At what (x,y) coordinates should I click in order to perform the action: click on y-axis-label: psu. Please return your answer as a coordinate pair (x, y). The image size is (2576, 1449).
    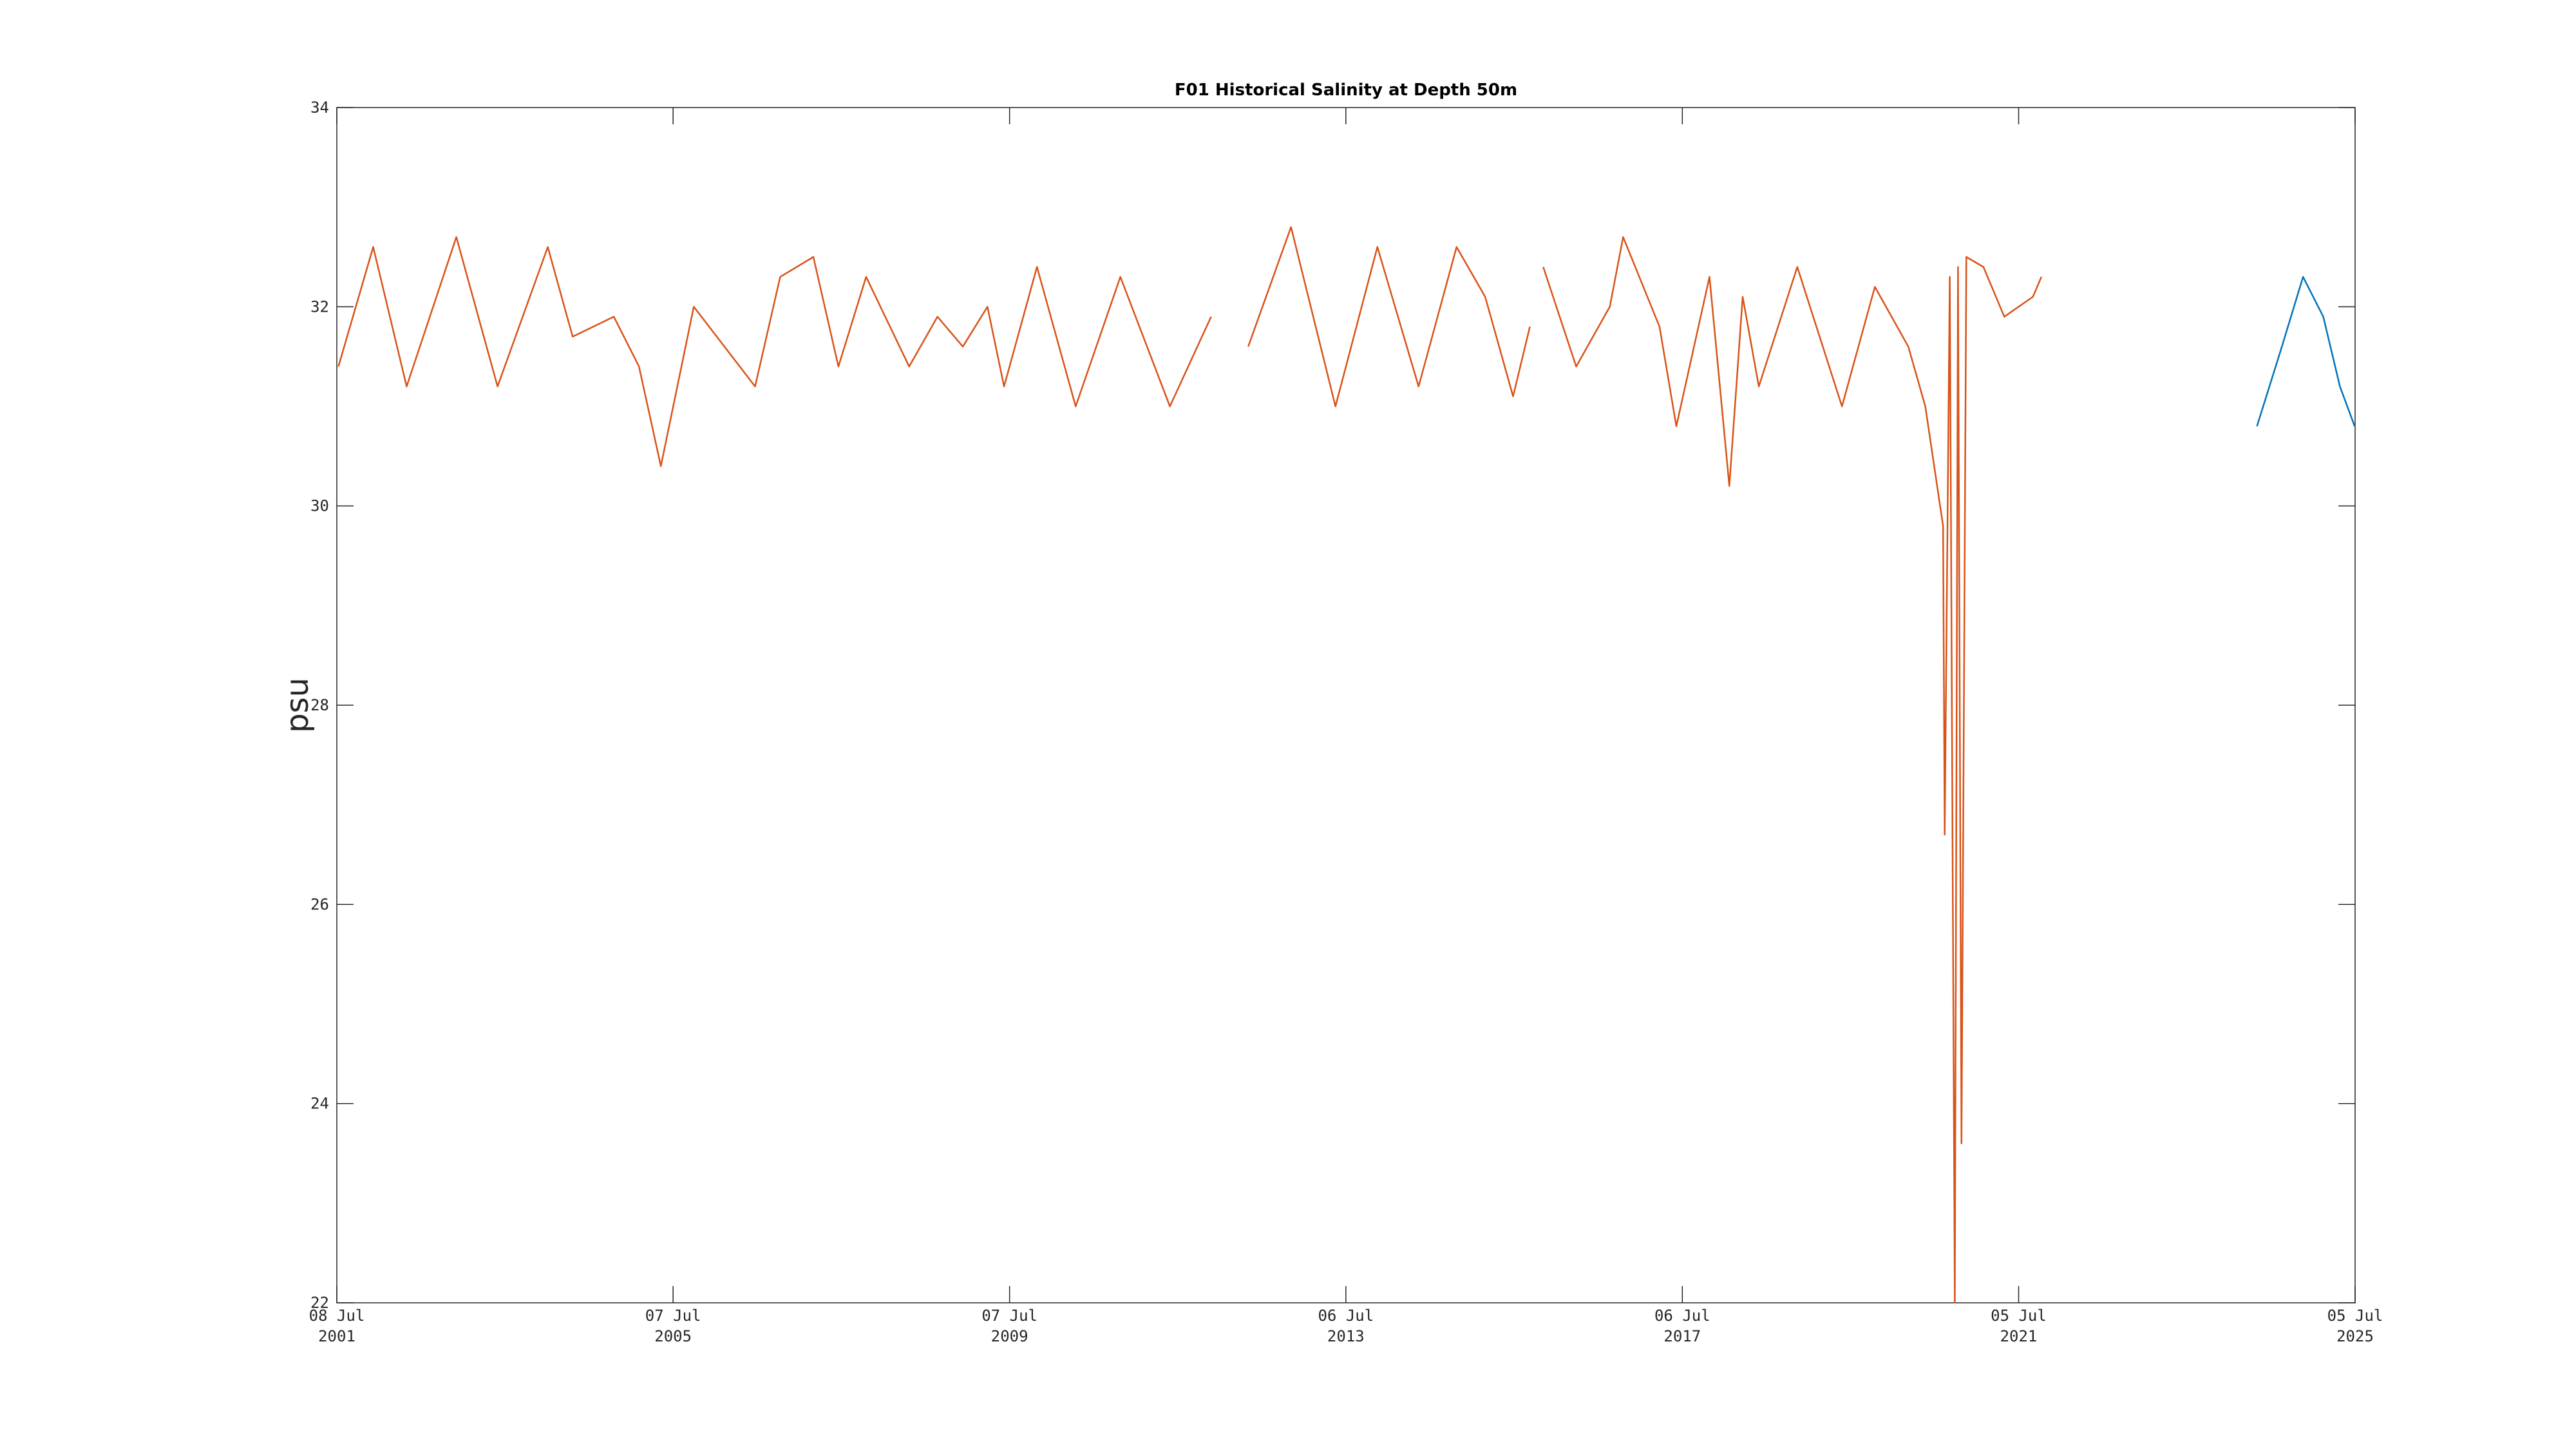
    Looking at the image, I should click on (297, 705).